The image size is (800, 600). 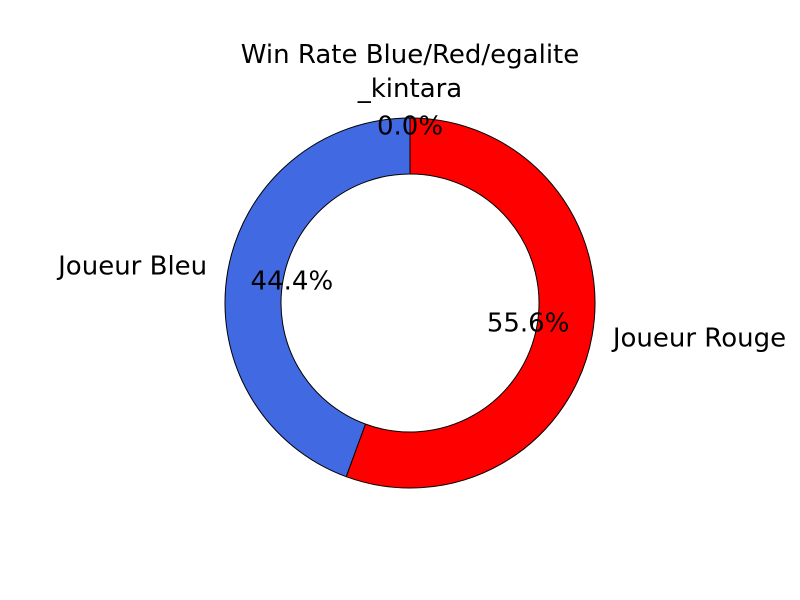 I want to click on slice-joueur-bleu, so click(x=317, y=297).